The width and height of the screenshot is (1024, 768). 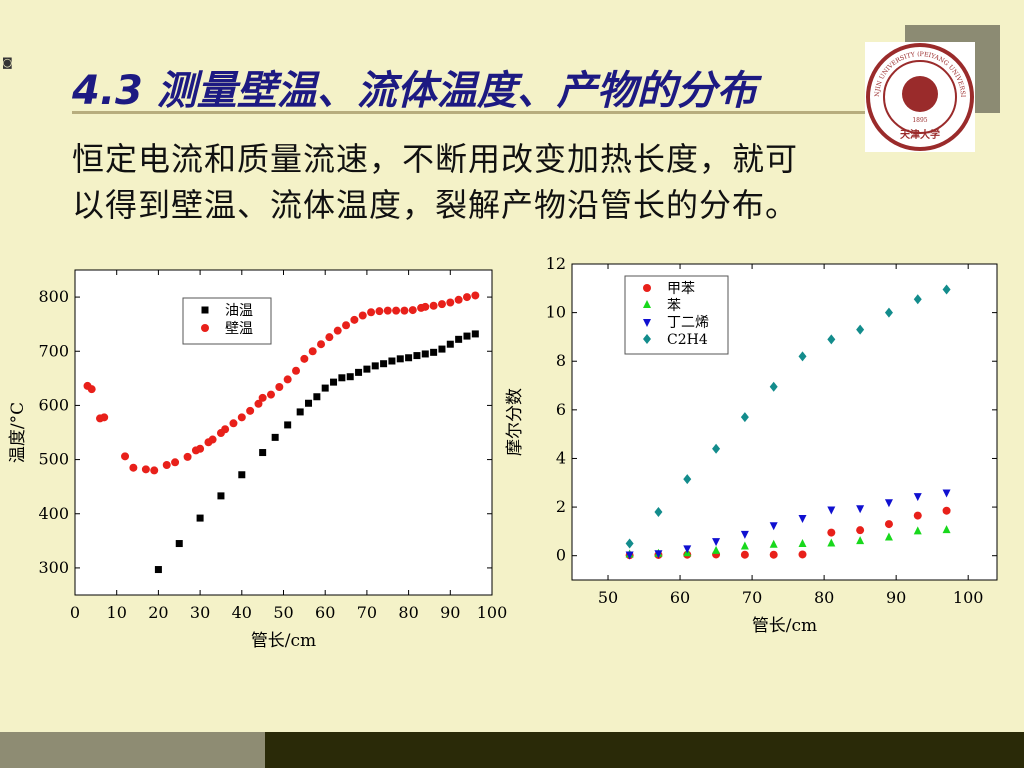 I want to click on corner-sound-icon: ◙, so click(x=7, y=62).